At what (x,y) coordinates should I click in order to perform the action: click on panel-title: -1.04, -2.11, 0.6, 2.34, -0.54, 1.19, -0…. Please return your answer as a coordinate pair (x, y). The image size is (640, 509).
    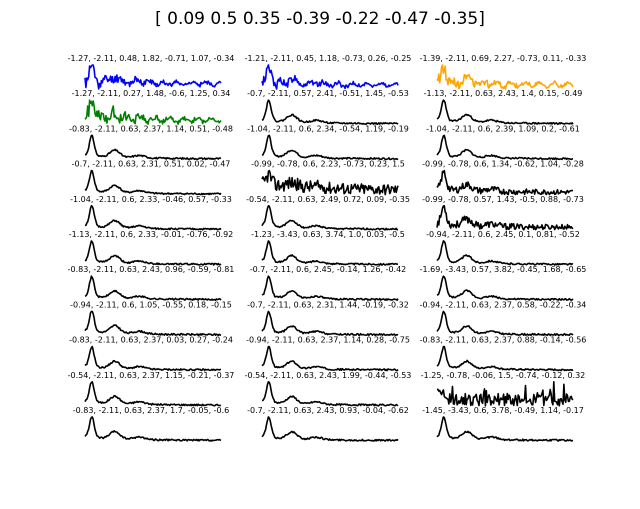
    Looking at the image, I should click on (328, 128).